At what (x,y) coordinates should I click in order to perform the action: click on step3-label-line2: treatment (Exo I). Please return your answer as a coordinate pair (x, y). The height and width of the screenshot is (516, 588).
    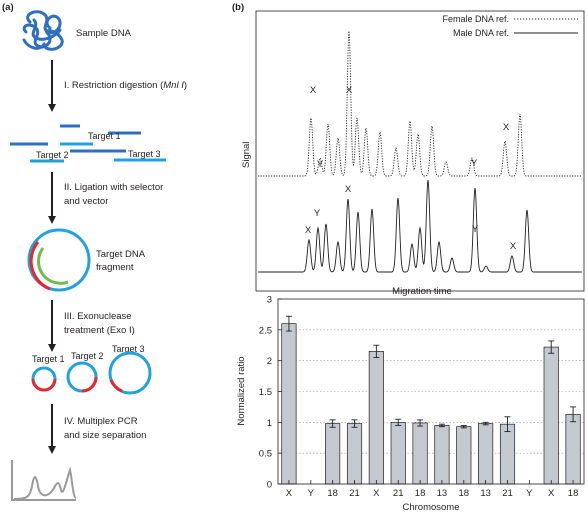
    Looking at the image, I should click on (99, 330).